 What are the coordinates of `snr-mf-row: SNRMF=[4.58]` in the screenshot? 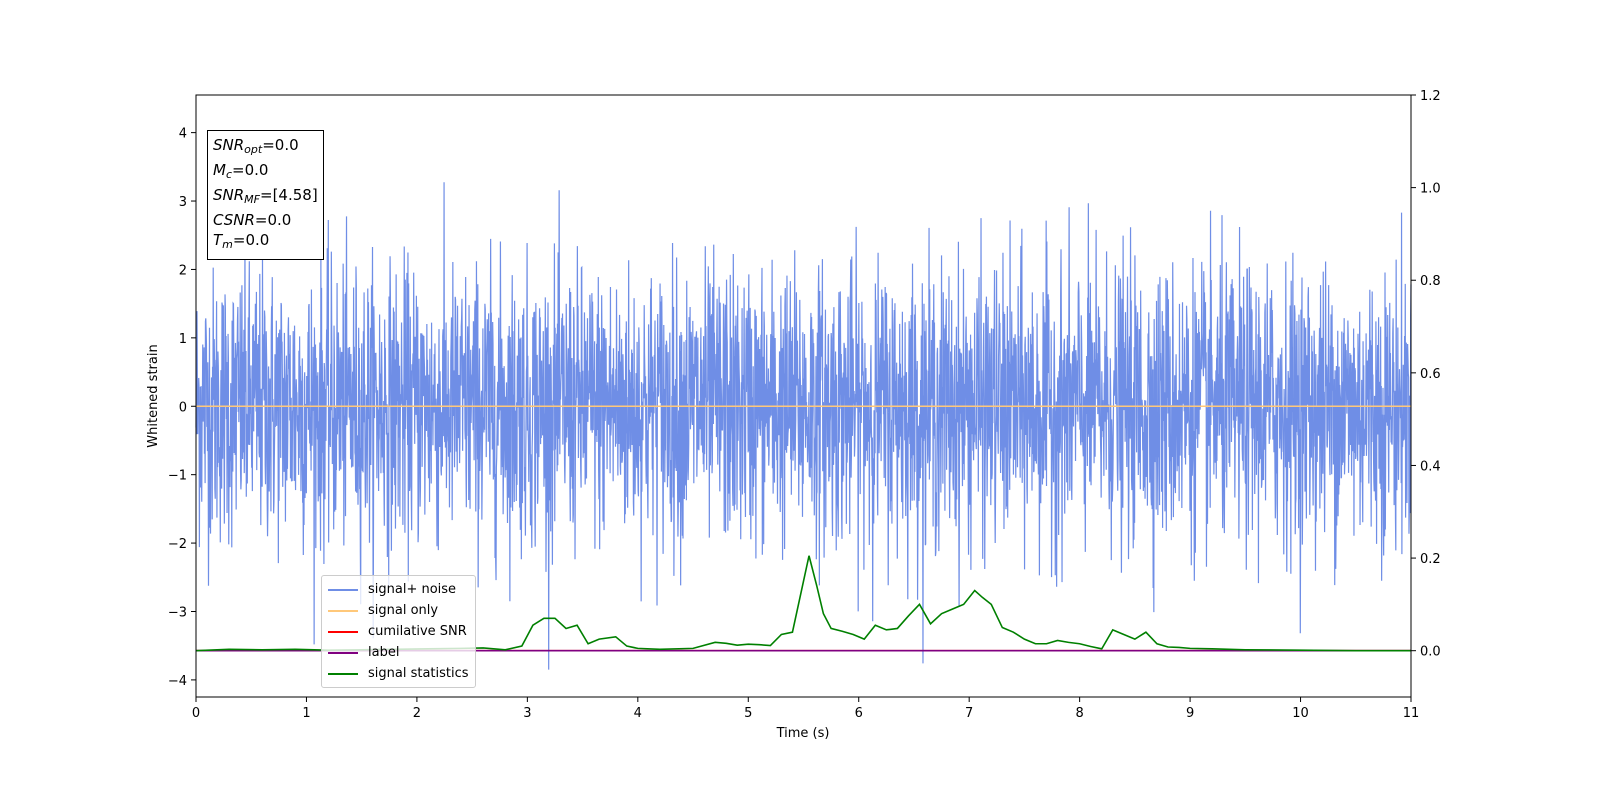 It's located at (265, 196).